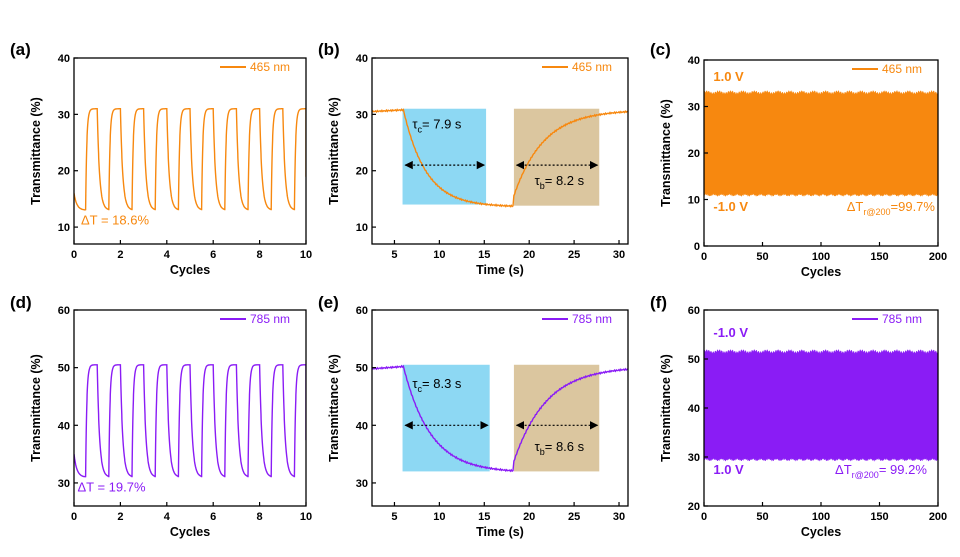 This screenshot has height=557, width=960. What do you see at coordinates (394, 255) in the screenshot?
I see `x-tick-label: 5` at bounding box center [394, 255].